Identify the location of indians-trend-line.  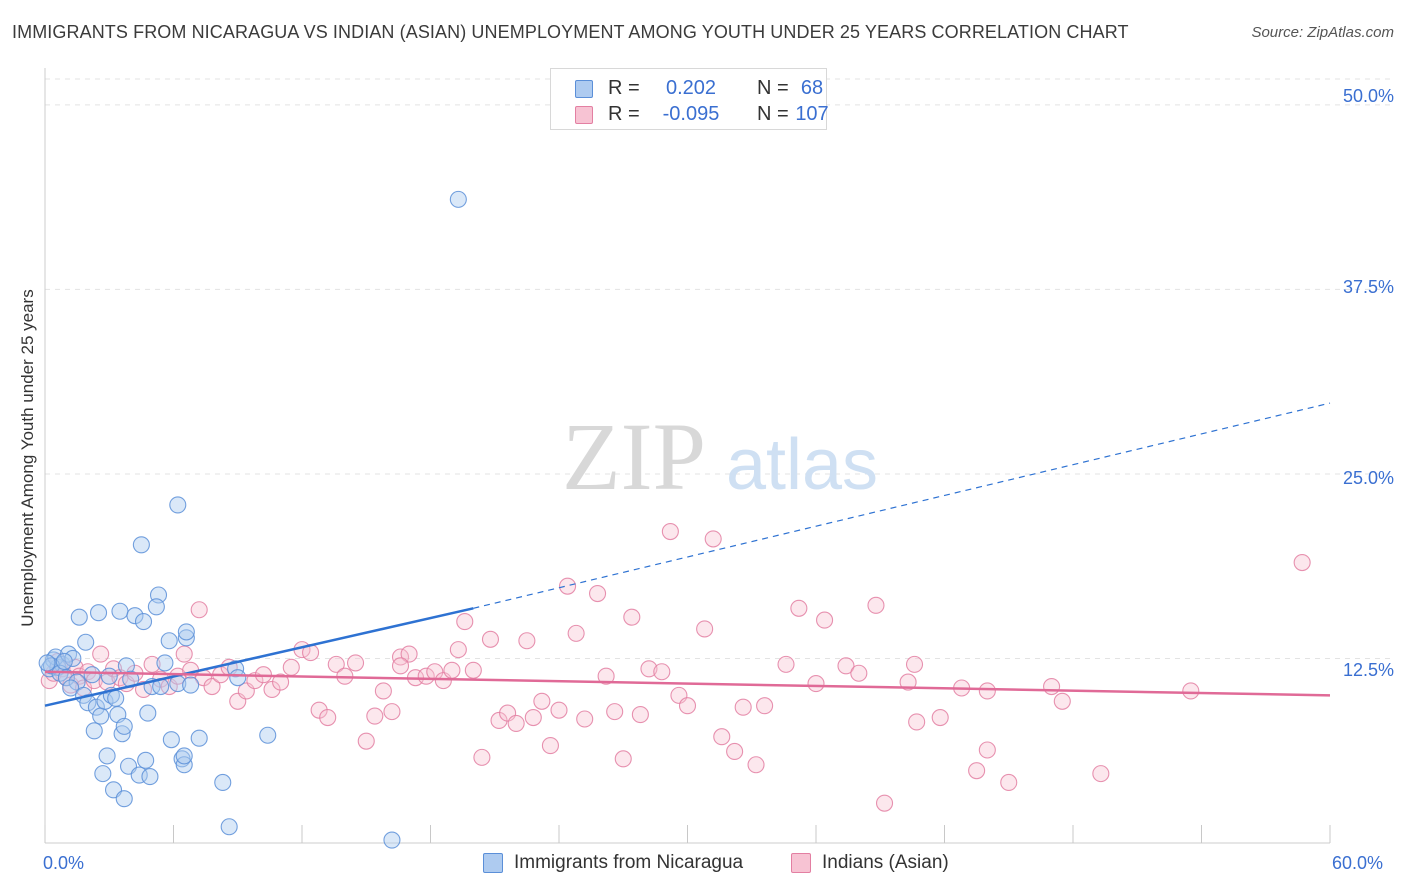
(687, 683).